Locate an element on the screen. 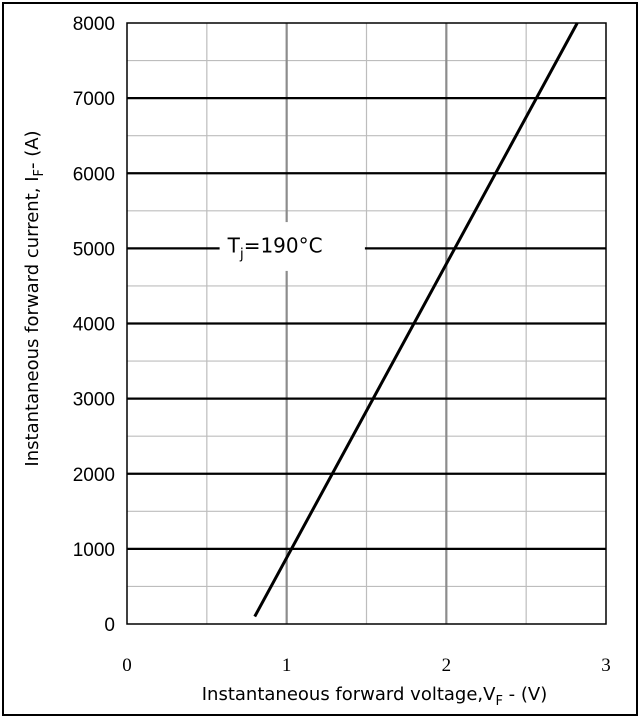 The width and height of the screenshot is (644, 722). x-tick-labels: 0 1 2 3 is located at coordinates (366, 665).